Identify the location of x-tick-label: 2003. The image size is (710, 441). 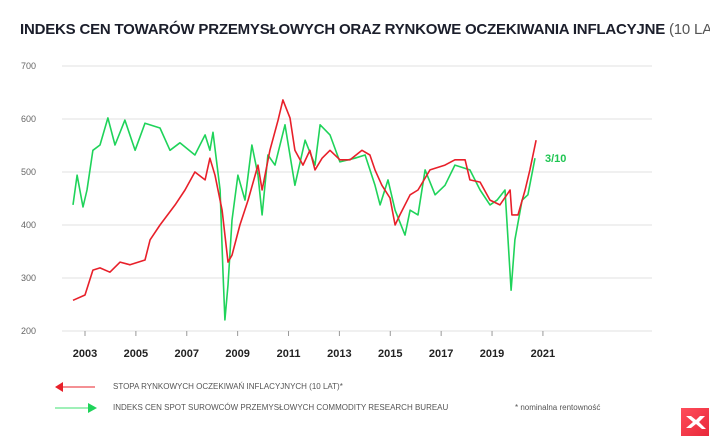
(85, 354).